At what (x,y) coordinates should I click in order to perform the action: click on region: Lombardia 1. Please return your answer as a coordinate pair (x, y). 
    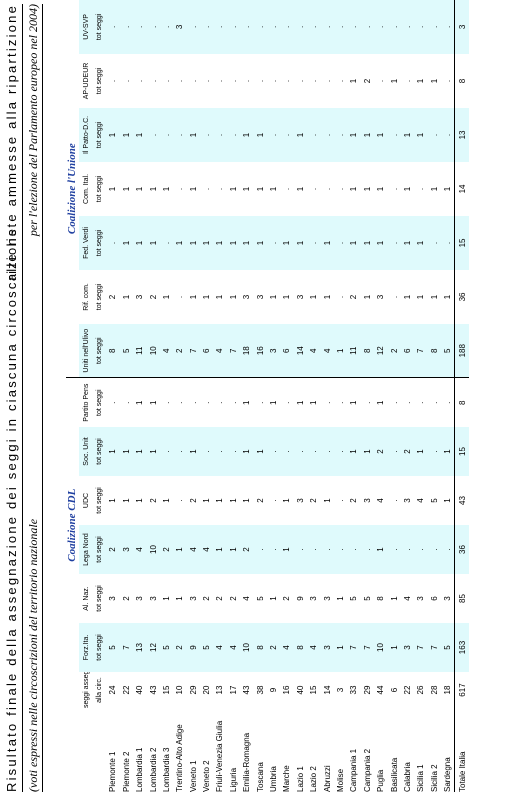
    Looking at the image, I should click on (140, 769).